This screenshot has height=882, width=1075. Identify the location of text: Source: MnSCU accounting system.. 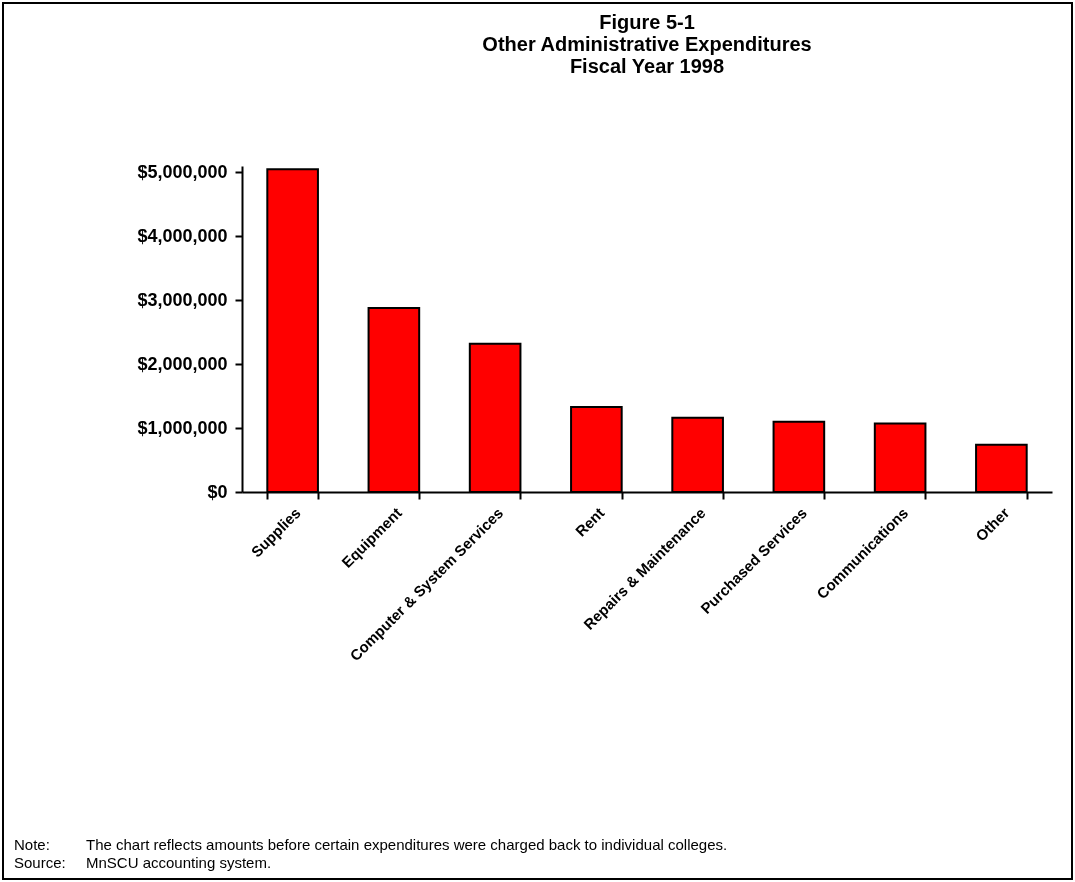
(143, 862).